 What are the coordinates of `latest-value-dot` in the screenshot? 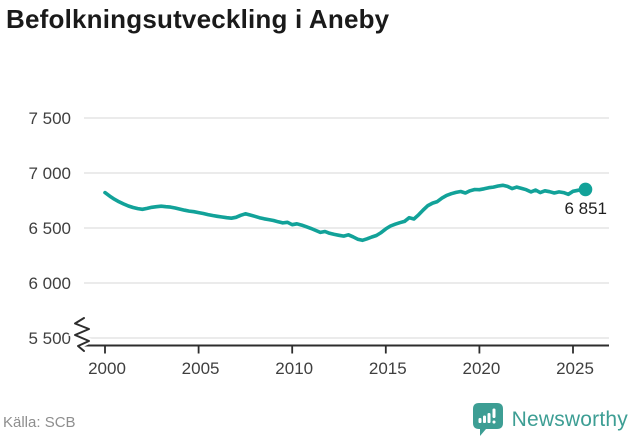 It's located at (585, 189).